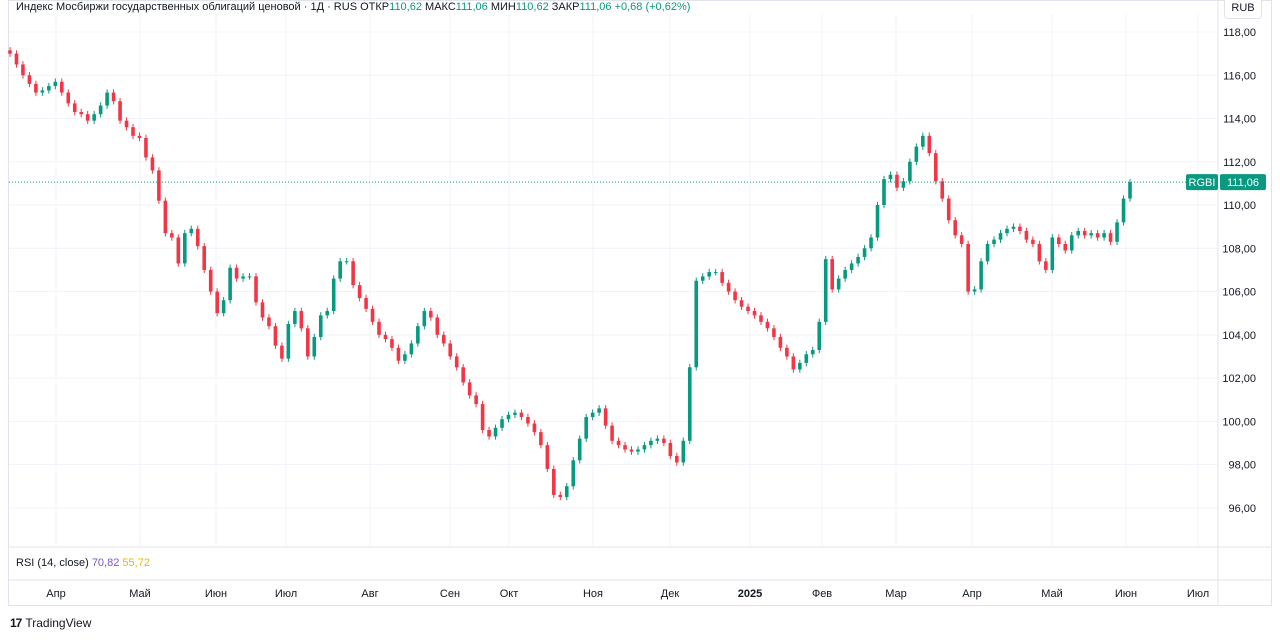 The height and width of the screenshot is (640, 1280). Describe the element at coordinates (822, 594) in the screenshot. I see `x-tick-label: Фев` at that location.